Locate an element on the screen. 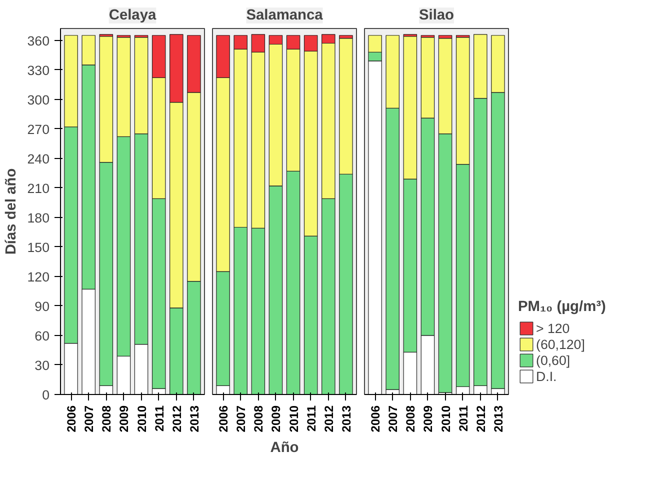 This screenshot has height=481, width=649. legend-label: D.I. is located at coordinates (546, 376).